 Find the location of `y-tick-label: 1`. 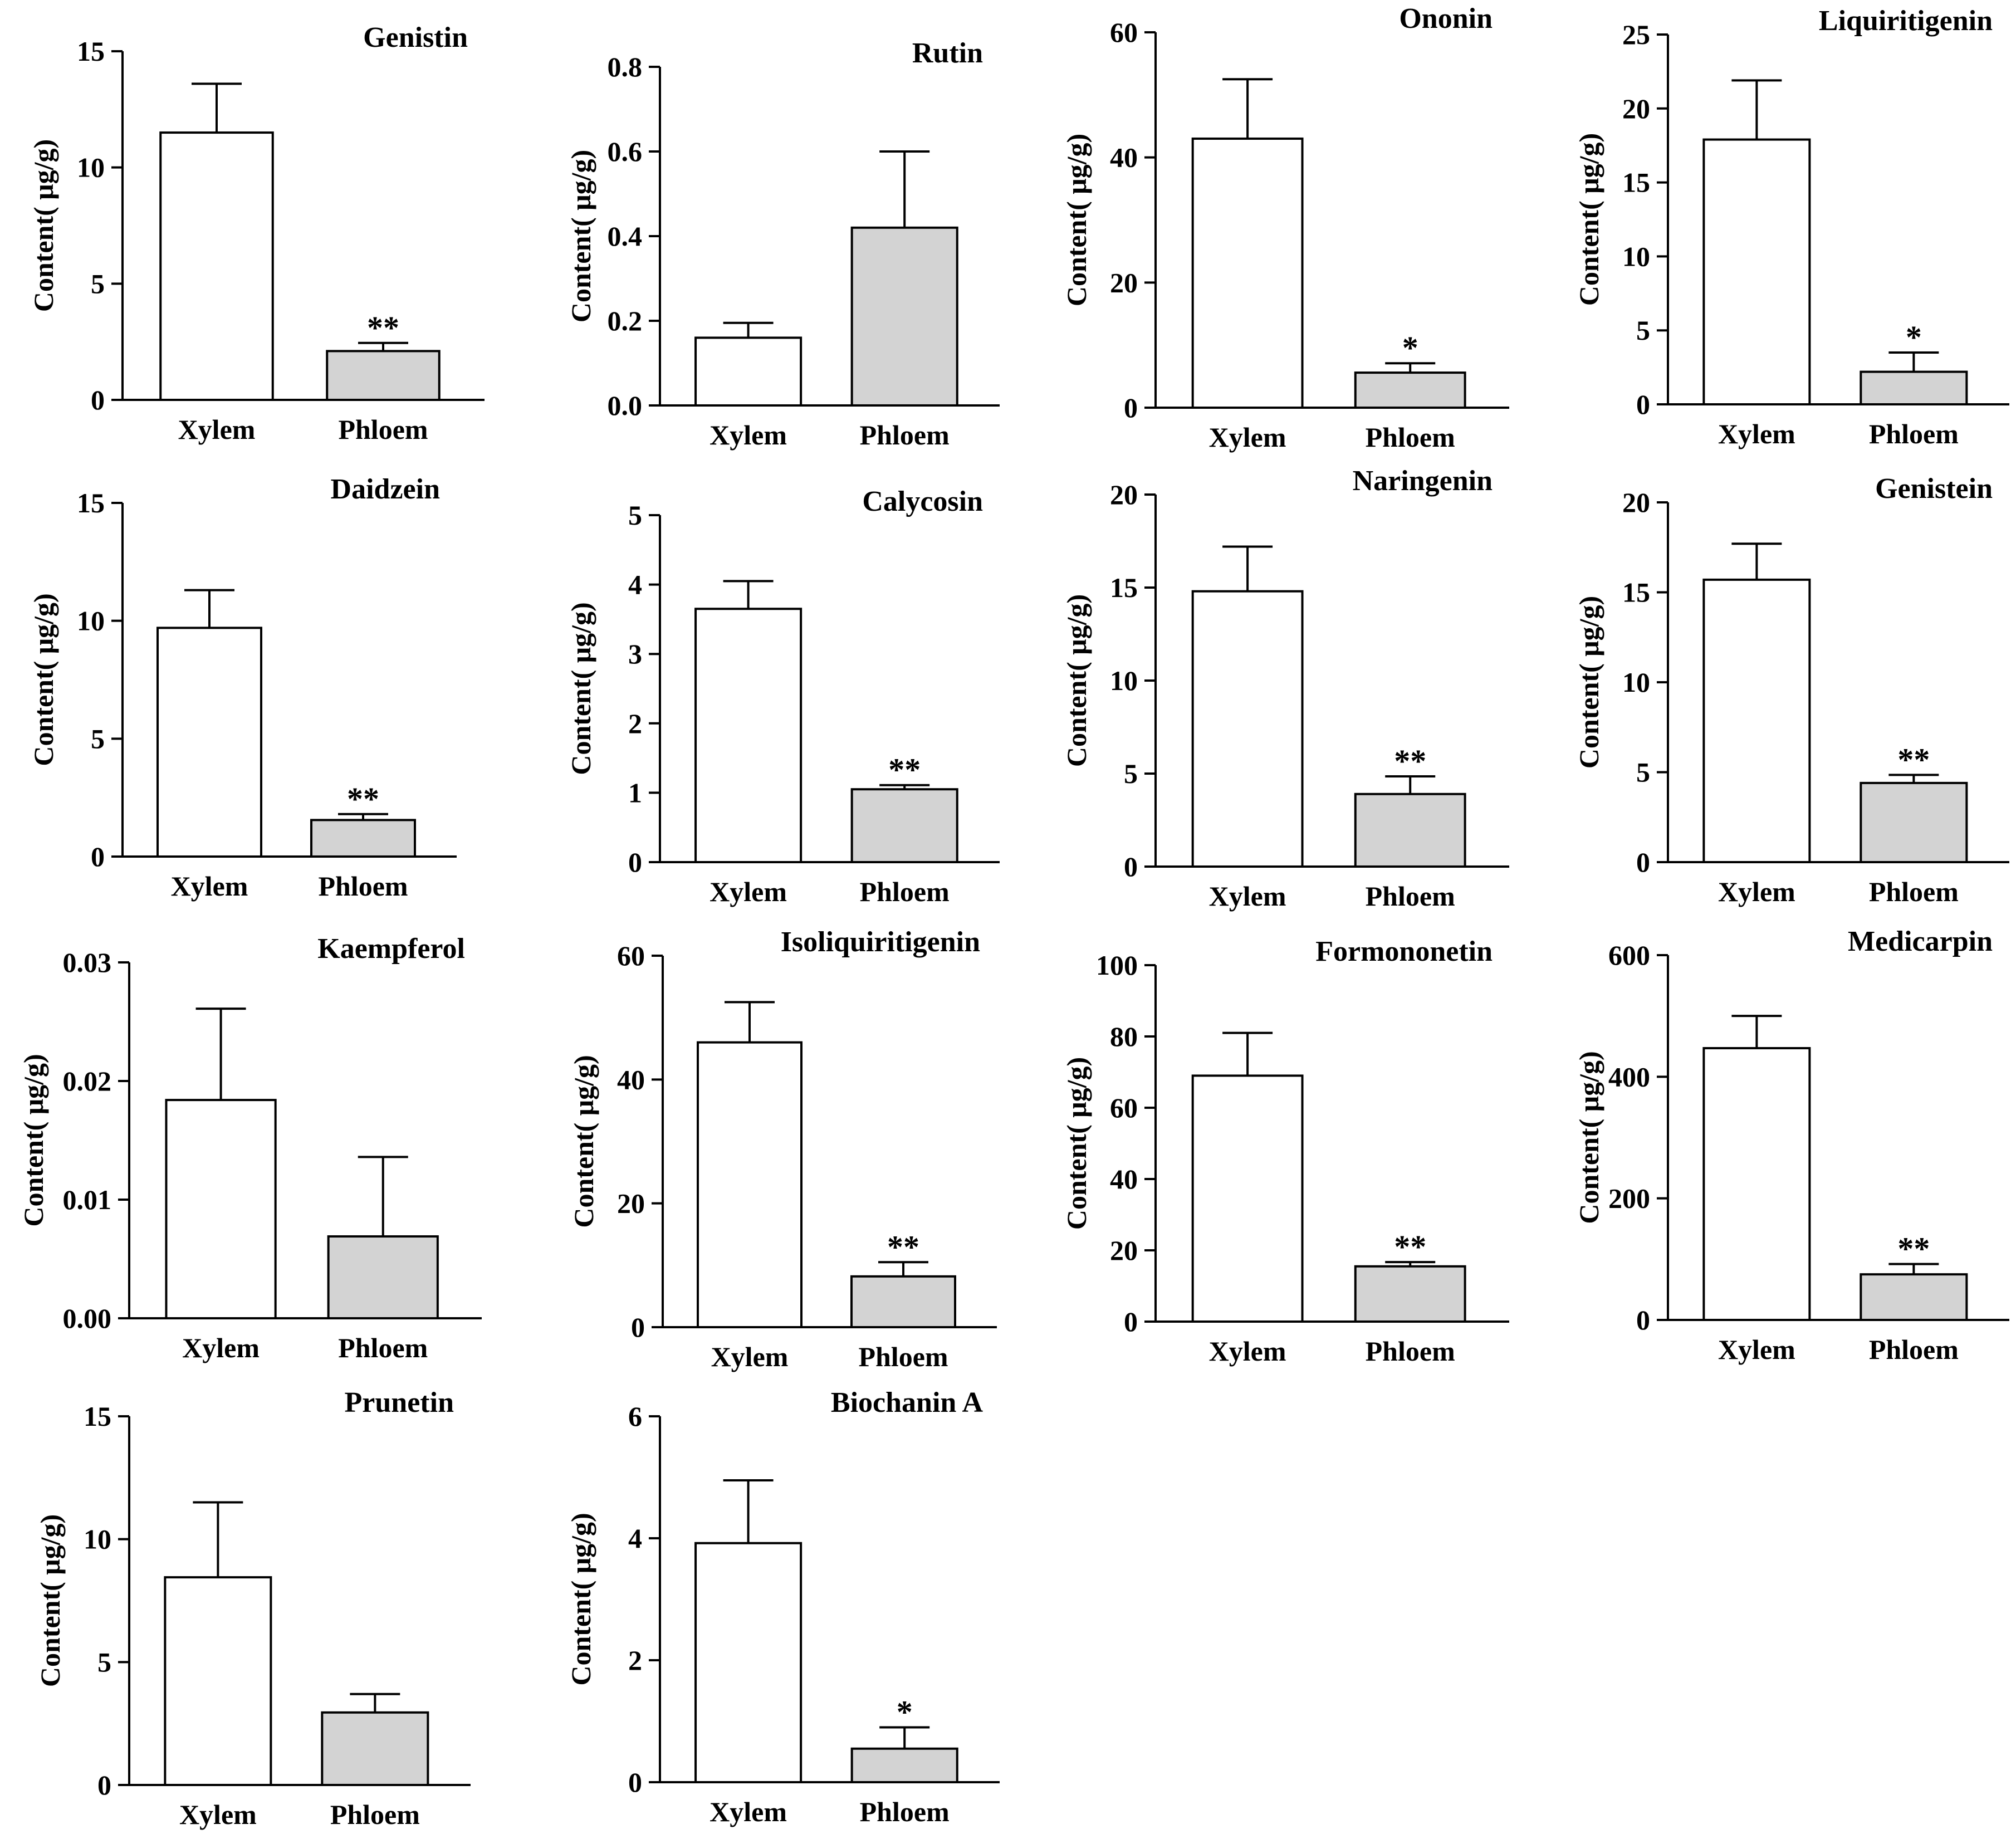

y-tick-label: 1 is located at coordinates (635, 793).